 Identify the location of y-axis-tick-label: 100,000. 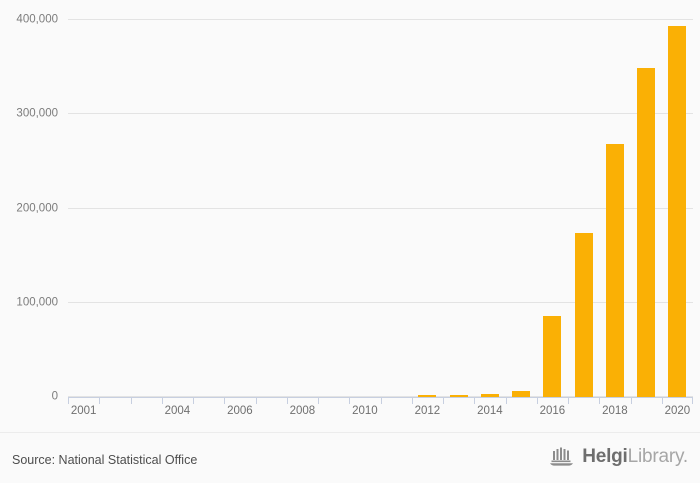
(37, 302).